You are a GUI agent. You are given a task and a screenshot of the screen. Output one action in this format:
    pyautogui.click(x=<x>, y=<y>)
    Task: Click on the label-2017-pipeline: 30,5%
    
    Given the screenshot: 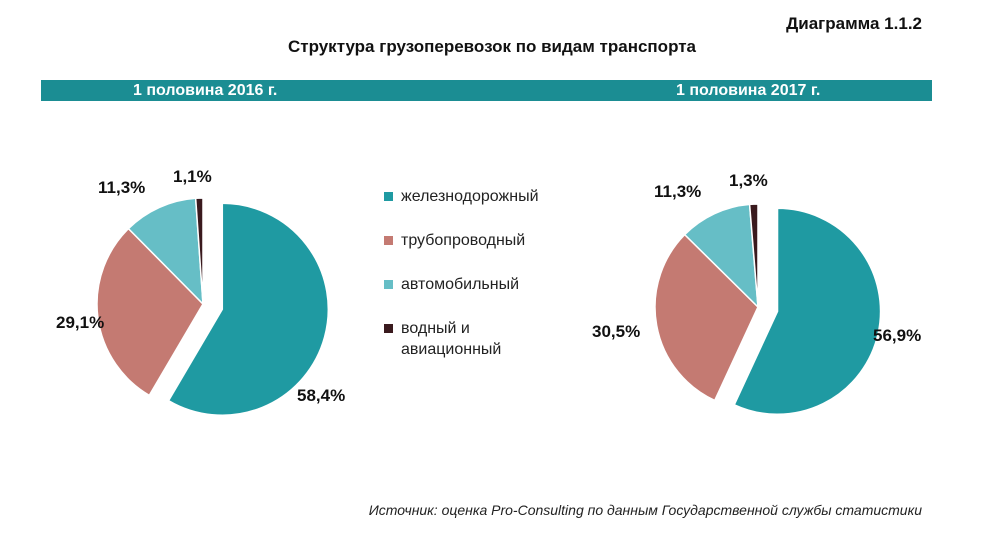 What is the action you would take?
    pyautogui.click(x=616, y=331)
    